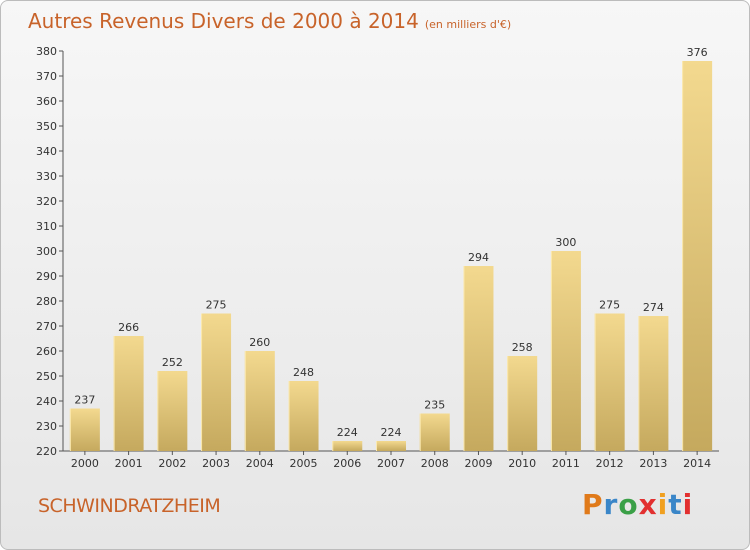 This screenshot has height=550, width=750. What do you see at coordinates (216, 463) in the screenshot?
I see `x-tick-label: 2003` at bounding box center [216, 463].